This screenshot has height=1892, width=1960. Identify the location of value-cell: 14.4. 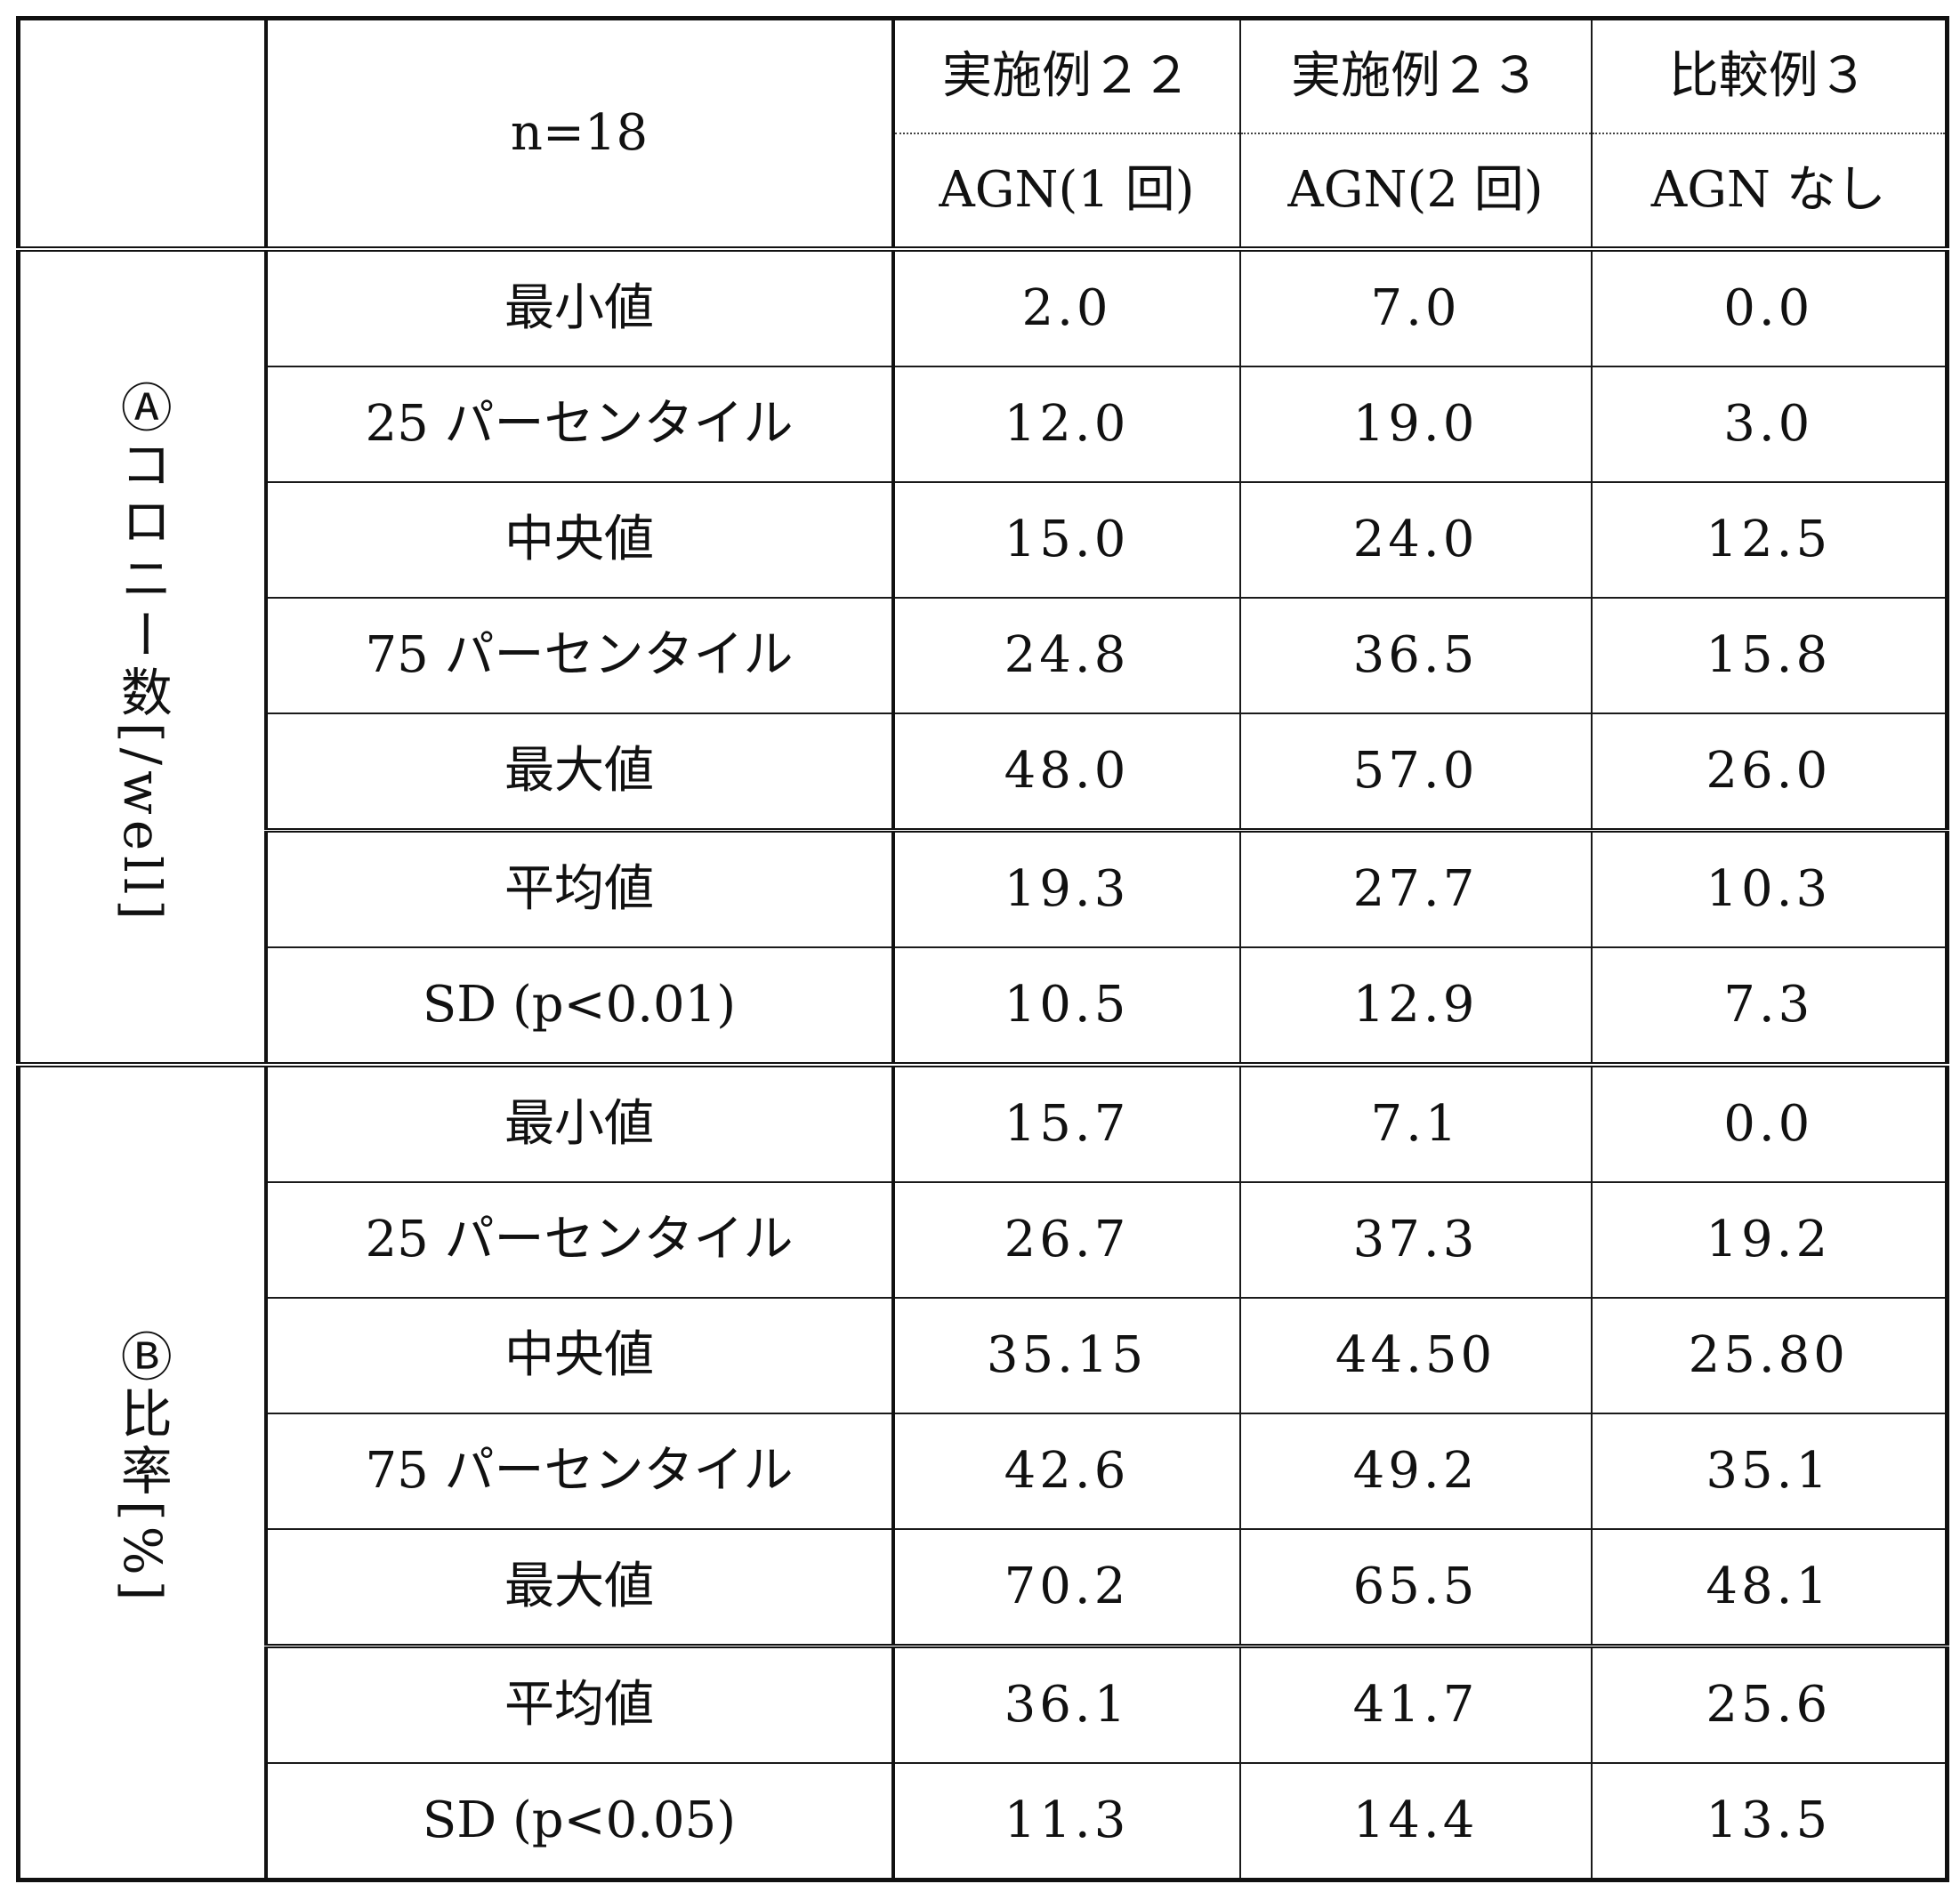
(1416, 1822).